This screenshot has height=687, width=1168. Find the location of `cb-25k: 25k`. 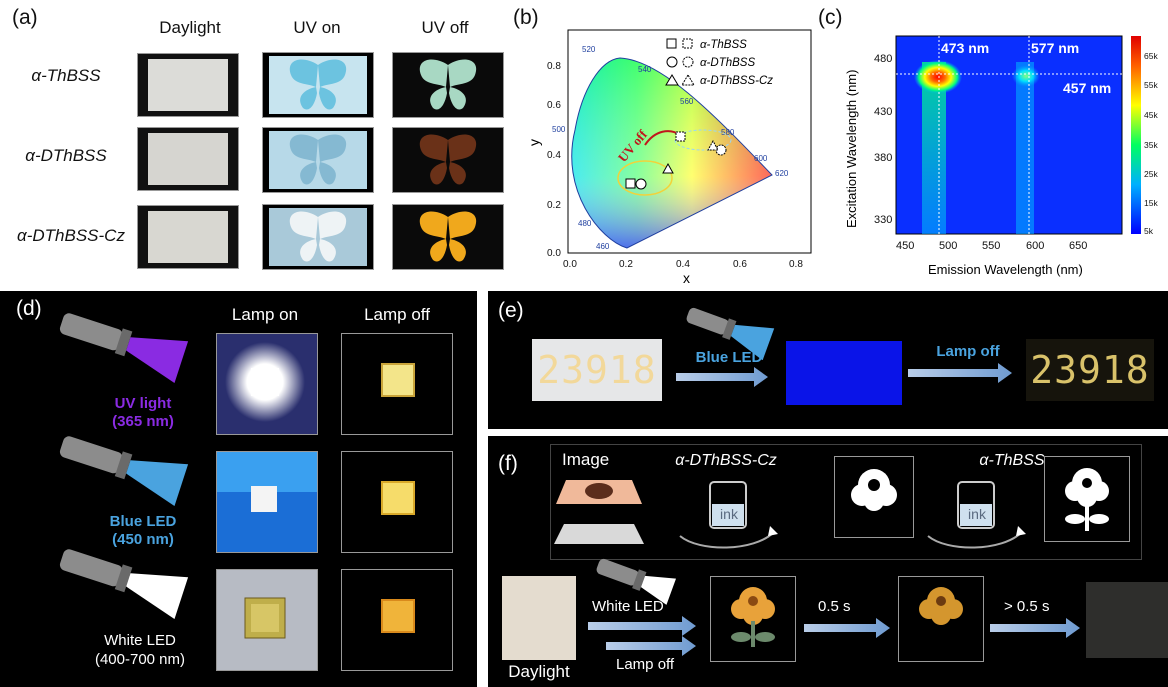

cb-25k: 25k is located at coordinates (1151, 174).